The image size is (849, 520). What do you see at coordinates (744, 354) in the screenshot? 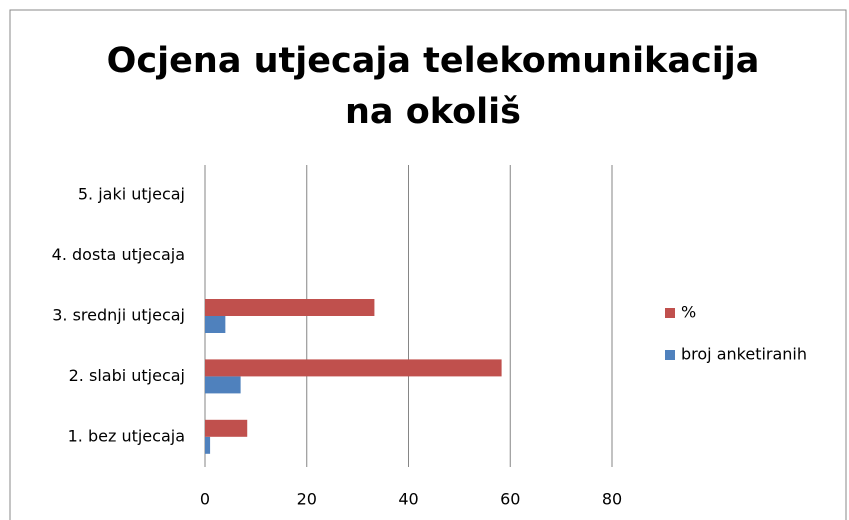
I see `legend-label: broj anketiranih` at bounding box center [744, 354].